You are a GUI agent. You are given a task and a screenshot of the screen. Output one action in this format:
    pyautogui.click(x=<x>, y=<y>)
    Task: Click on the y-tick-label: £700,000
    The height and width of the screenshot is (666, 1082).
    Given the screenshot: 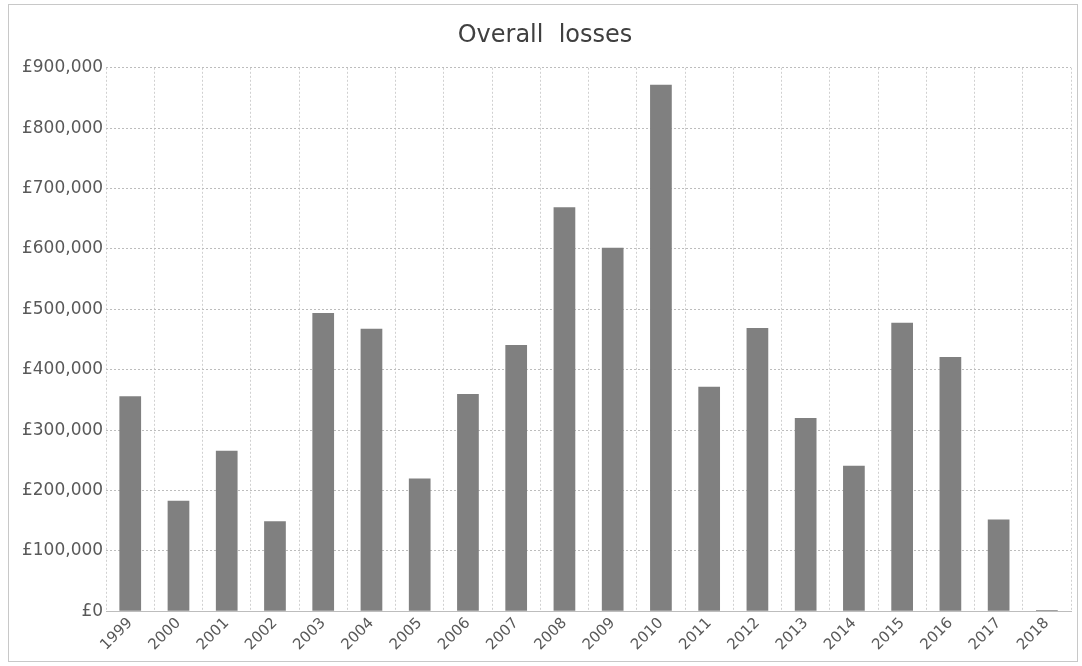 What is the action you would take?
    pyautogui.click(x=62, y=187)
    